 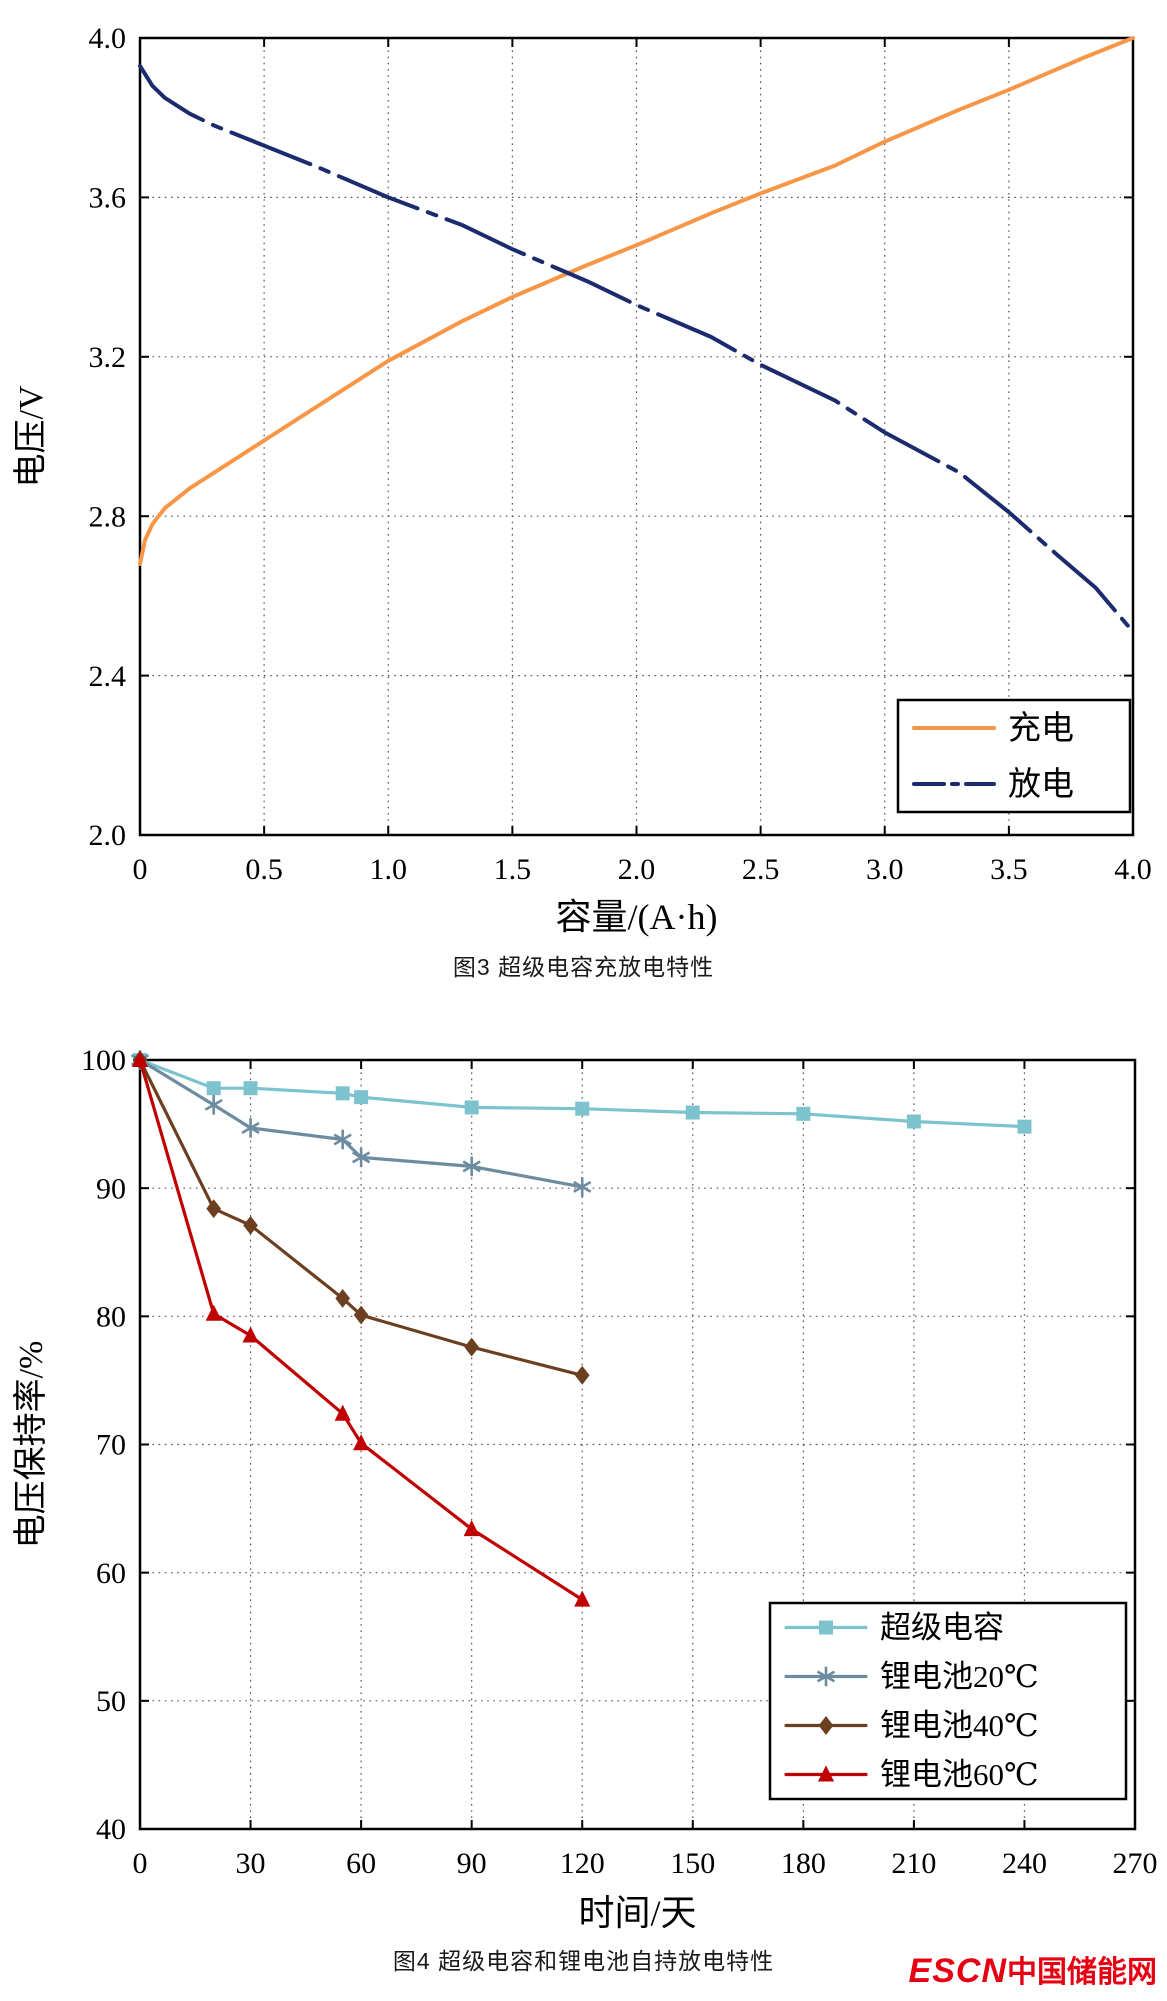 I want to click on figure-4-caption: 图4 超级电容和锂电池自持放电特性, so click(x=583, y=1961).